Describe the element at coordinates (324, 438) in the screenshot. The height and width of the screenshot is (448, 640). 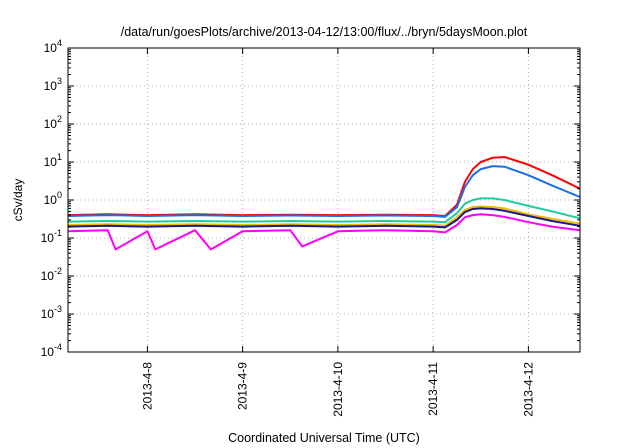
I see `x-axis-label: Coordinated Universal Time (UTC)` at that location.